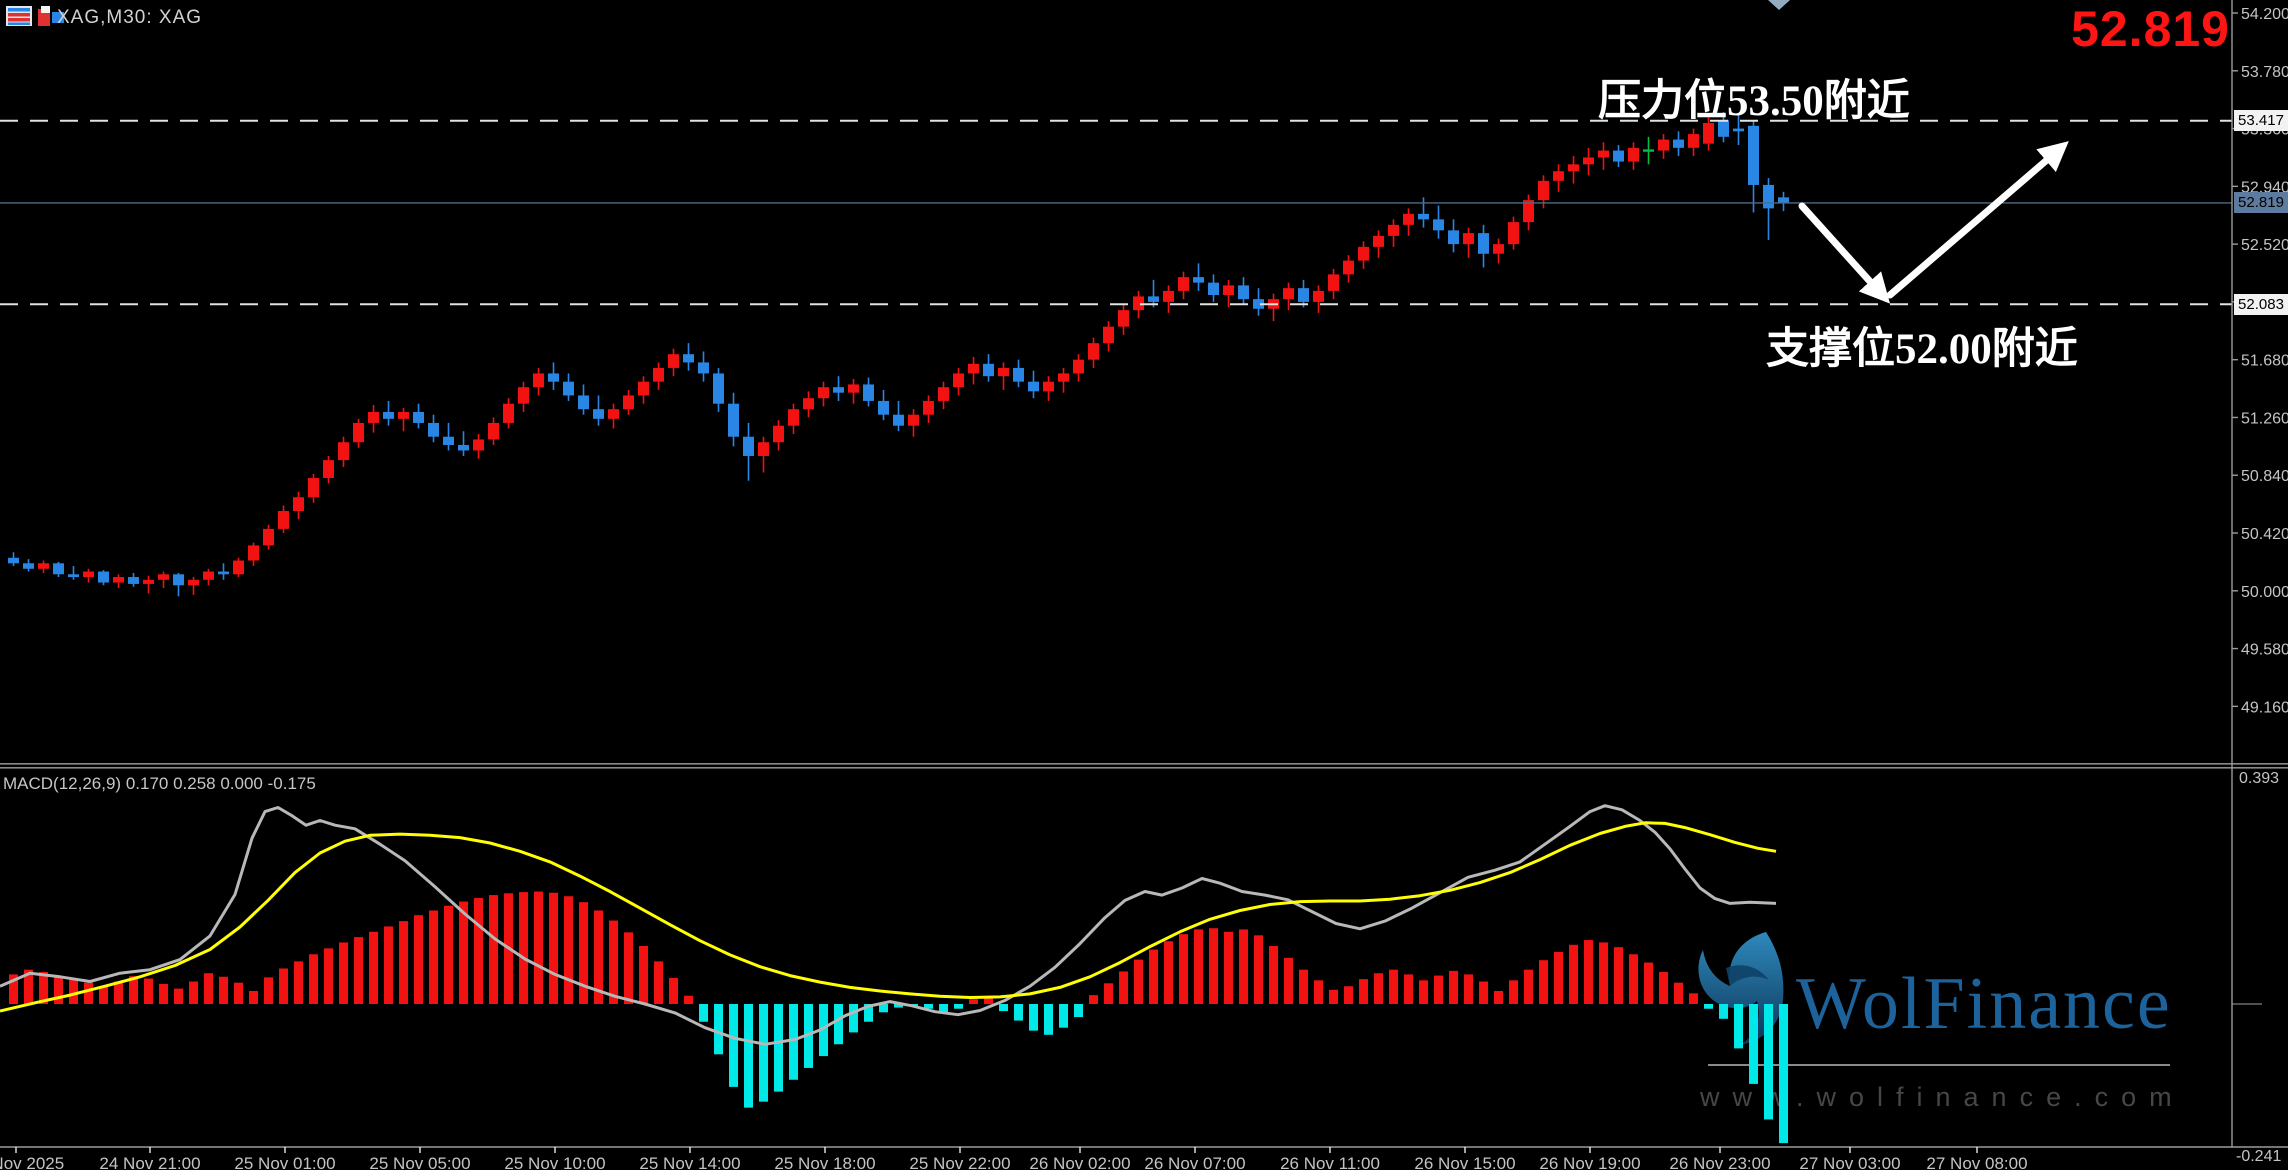 Image resolution: width=2288 pixels, height=1170 pixels. Describe the element at coordinates (888, 917) in the screenshot. I see `signal-line` at that location.